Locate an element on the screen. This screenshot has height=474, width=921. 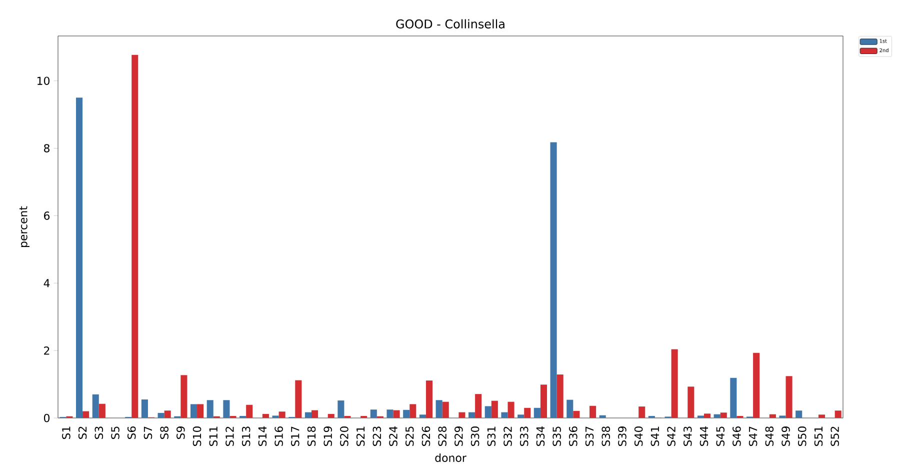
x-tick-label: S21 is located at coordinates (360, 436).